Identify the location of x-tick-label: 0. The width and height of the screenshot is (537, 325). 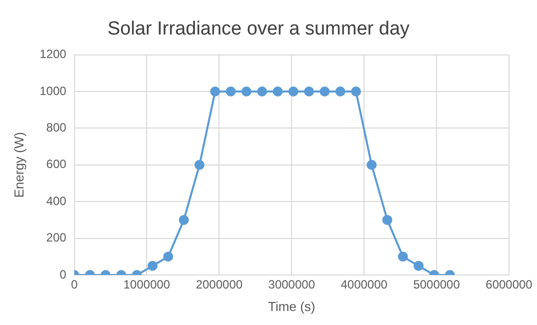
(74, 285).